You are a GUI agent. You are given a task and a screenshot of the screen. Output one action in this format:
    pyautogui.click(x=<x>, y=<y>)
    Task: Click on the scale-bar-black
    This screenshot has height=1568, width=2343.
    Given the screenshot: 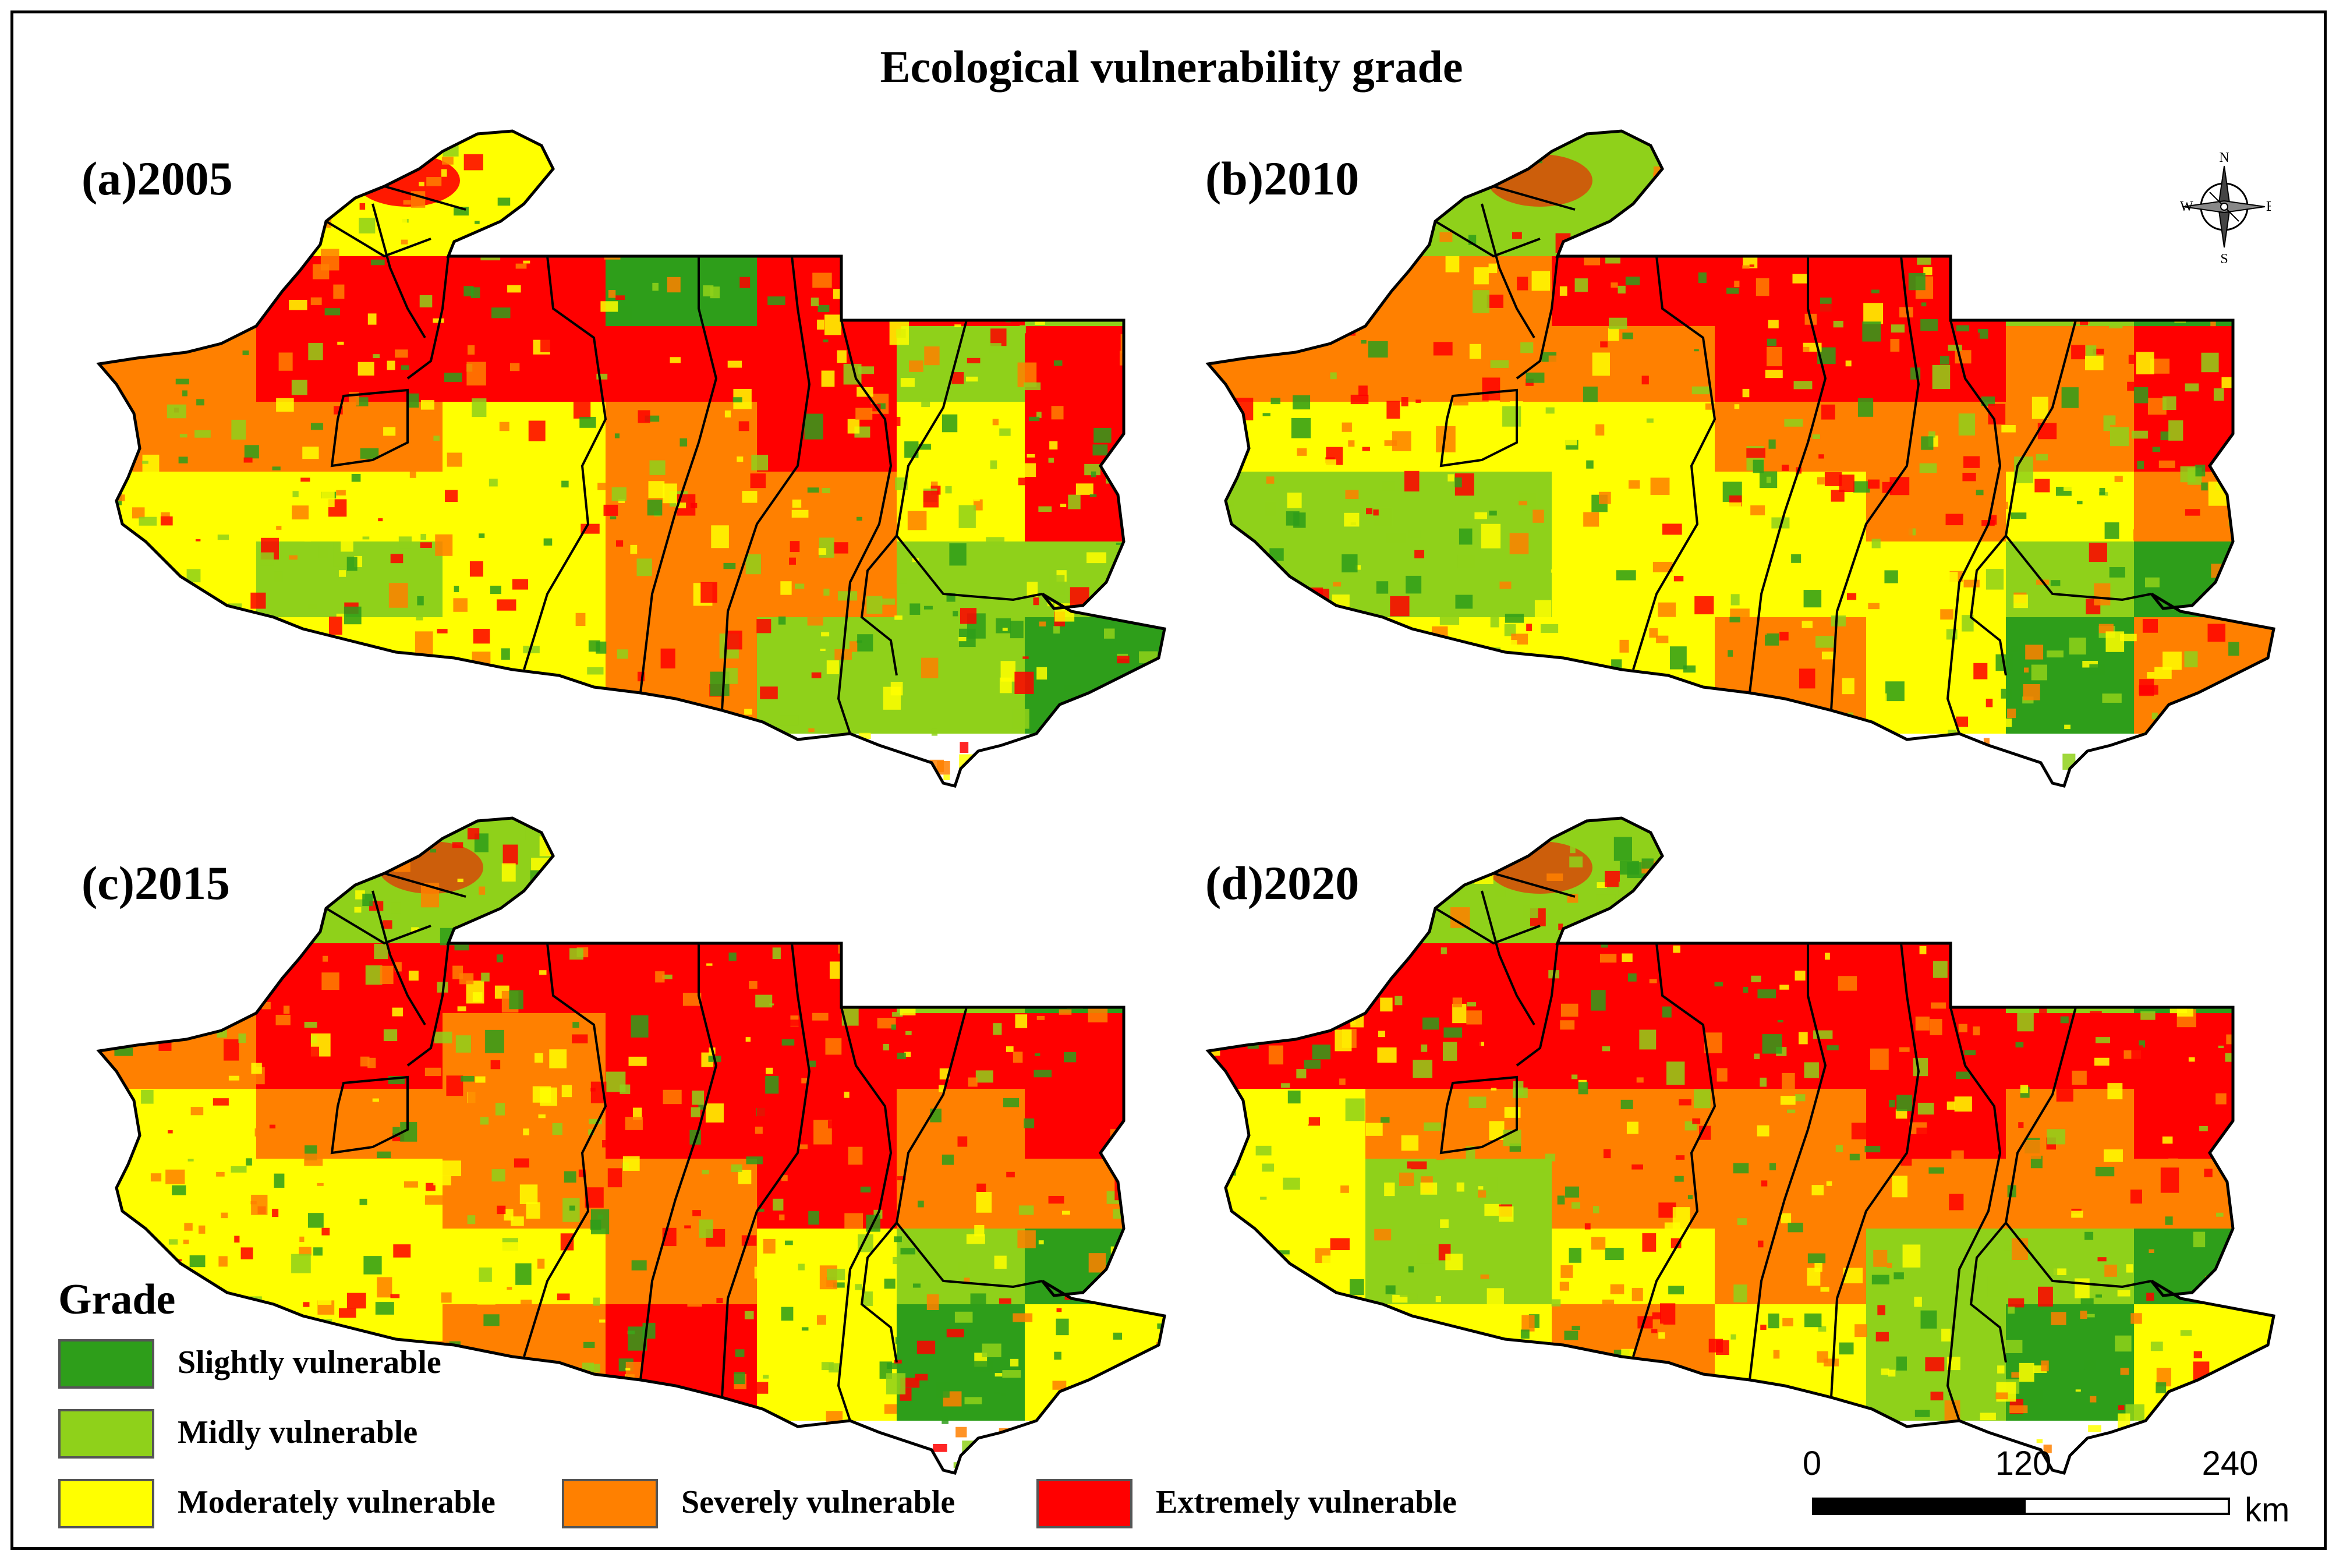 What is the action you would take?
    pyautogui.click(x=1917, y=1507)
    